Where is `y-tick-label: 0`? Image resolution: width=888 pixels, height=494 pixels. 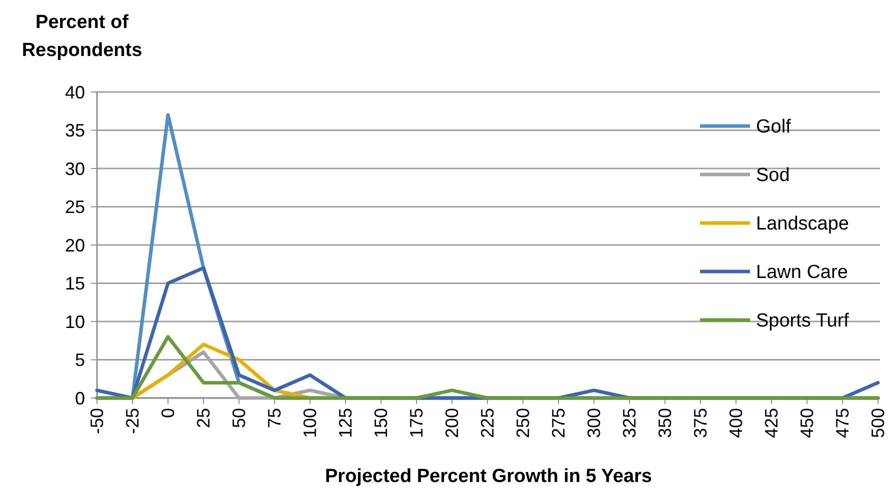 y-tick-label: 0 is located at coordinates (79, 398).